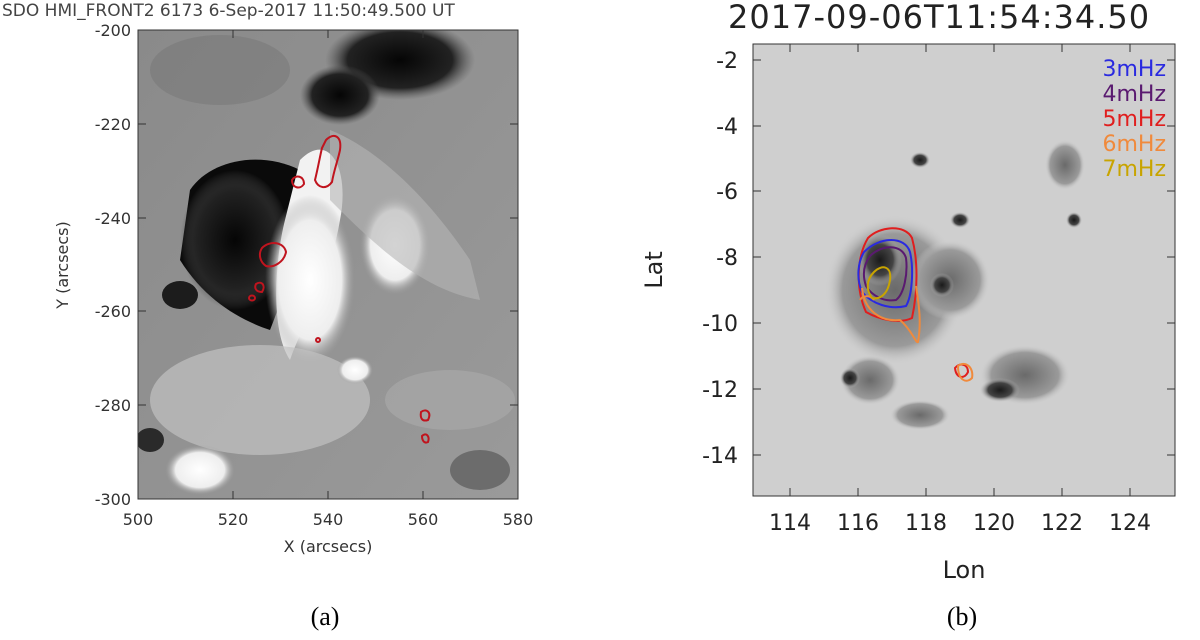 This screenshot has width=1200, height=640. What do you see at coordinates (926, 523) in the screenshot?
I see `panel-b-xtick-2: 118` at bounding box center [926, 523].